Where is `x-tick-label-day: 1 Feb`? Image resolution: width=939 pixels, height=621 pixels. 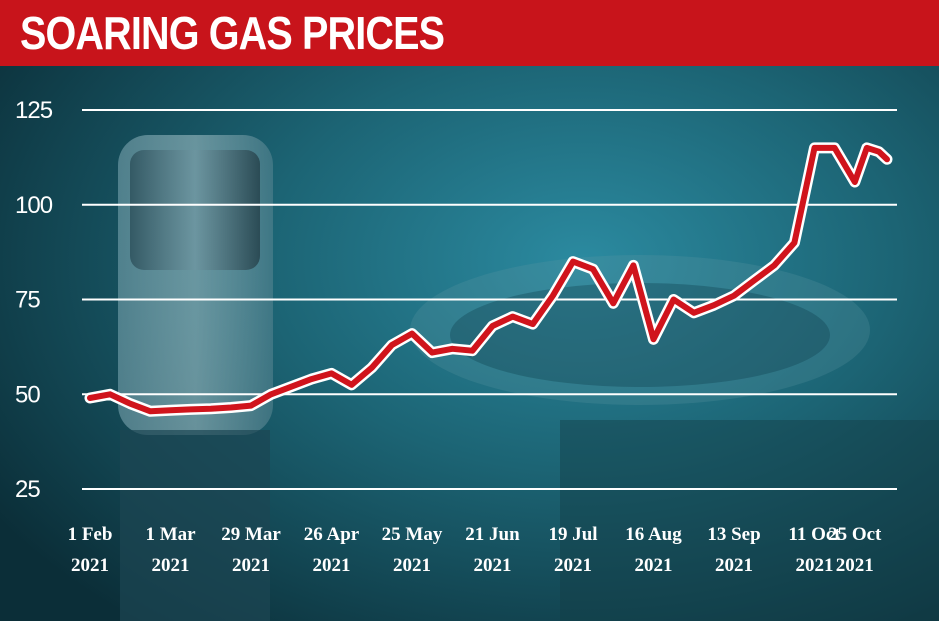
x-tick-label-day: 1 Feb is located at coordinates (90, 534).